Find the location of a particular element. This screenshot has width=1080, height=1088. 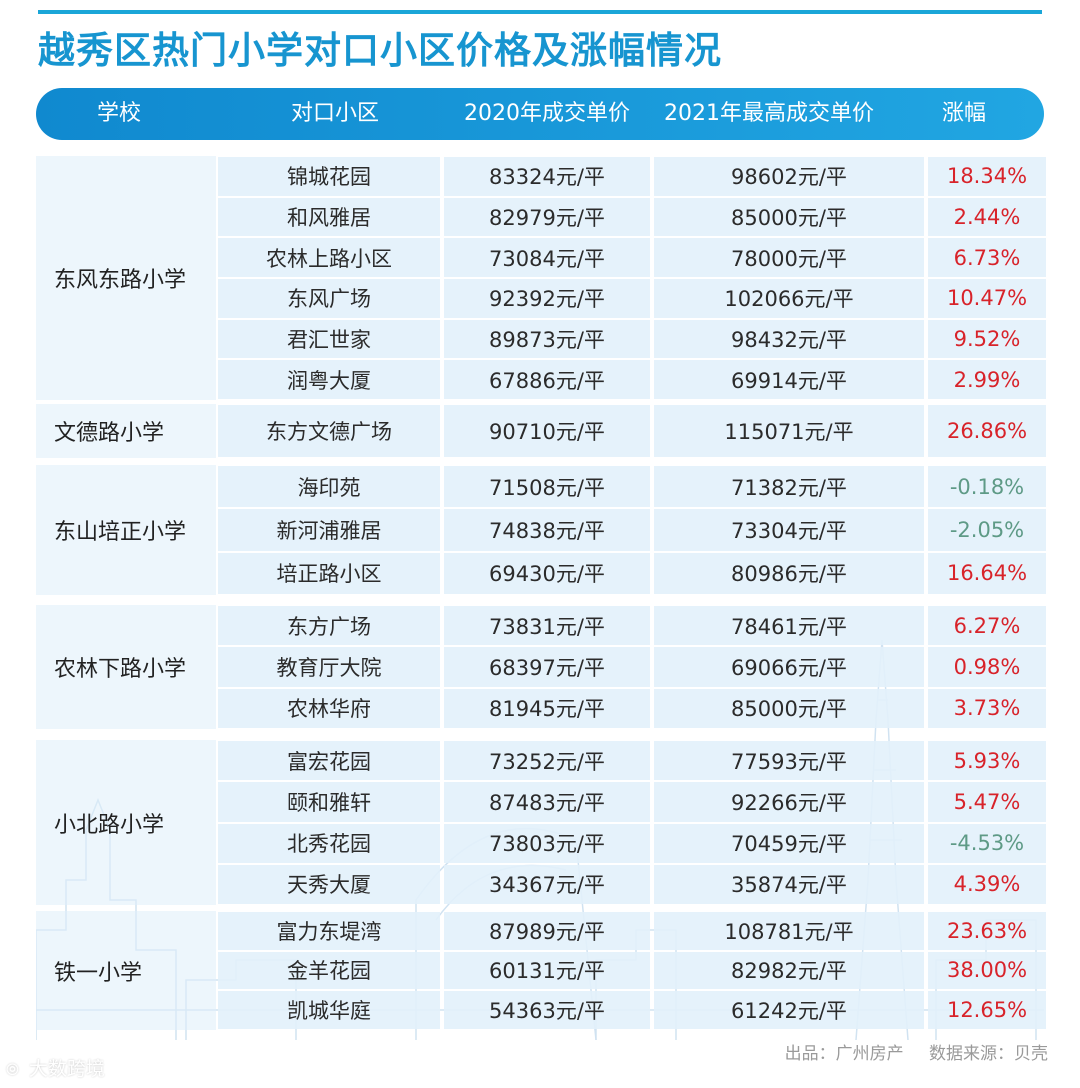

table-row: 凯城华庭 54363元/平 61242元/平 12.65% is located at coordinates (632, 1010).